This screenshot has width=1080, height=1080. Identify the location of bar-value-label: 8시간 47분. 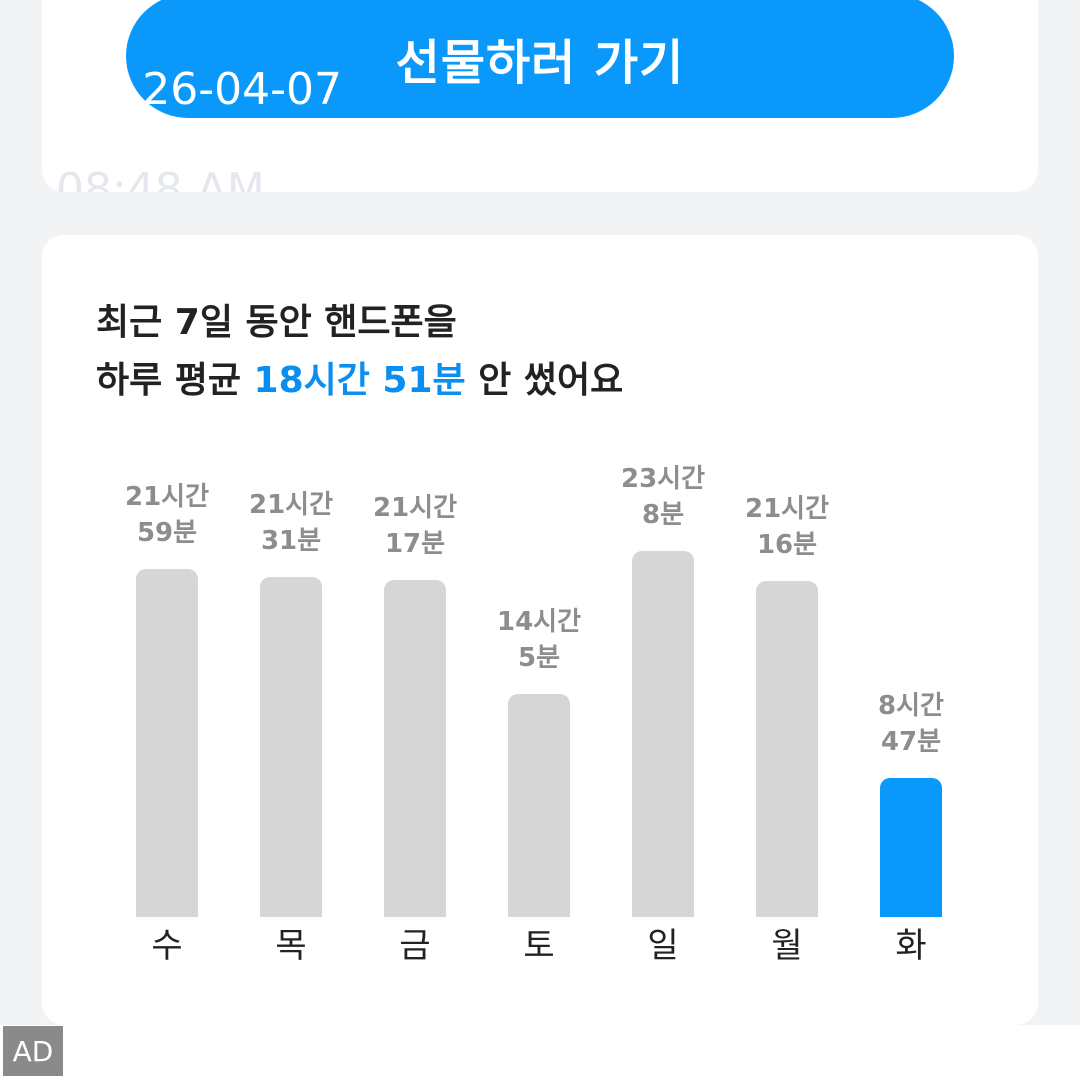
(911, 724).